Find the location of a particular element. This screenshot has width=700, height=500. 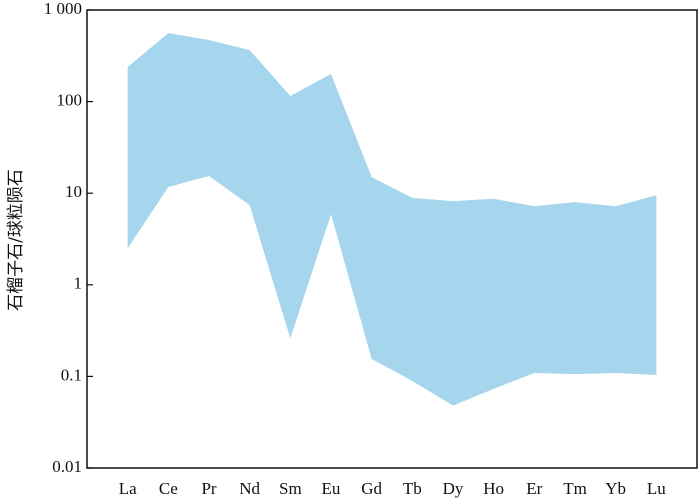

x-tick-label: Tb is located at coordinates (412, 488).